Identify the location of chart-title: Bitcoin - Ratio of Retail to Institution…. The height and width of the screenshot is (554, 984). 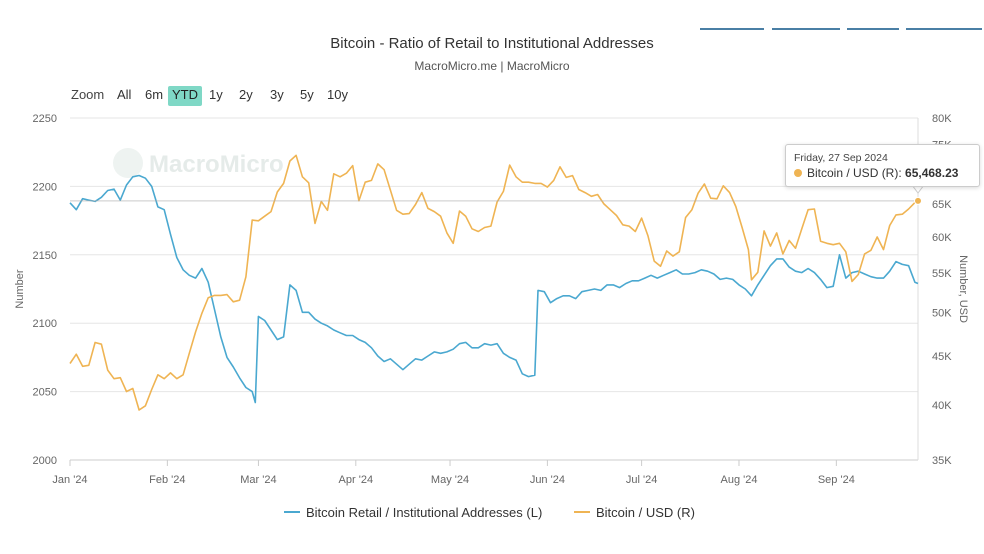
(492, 43).